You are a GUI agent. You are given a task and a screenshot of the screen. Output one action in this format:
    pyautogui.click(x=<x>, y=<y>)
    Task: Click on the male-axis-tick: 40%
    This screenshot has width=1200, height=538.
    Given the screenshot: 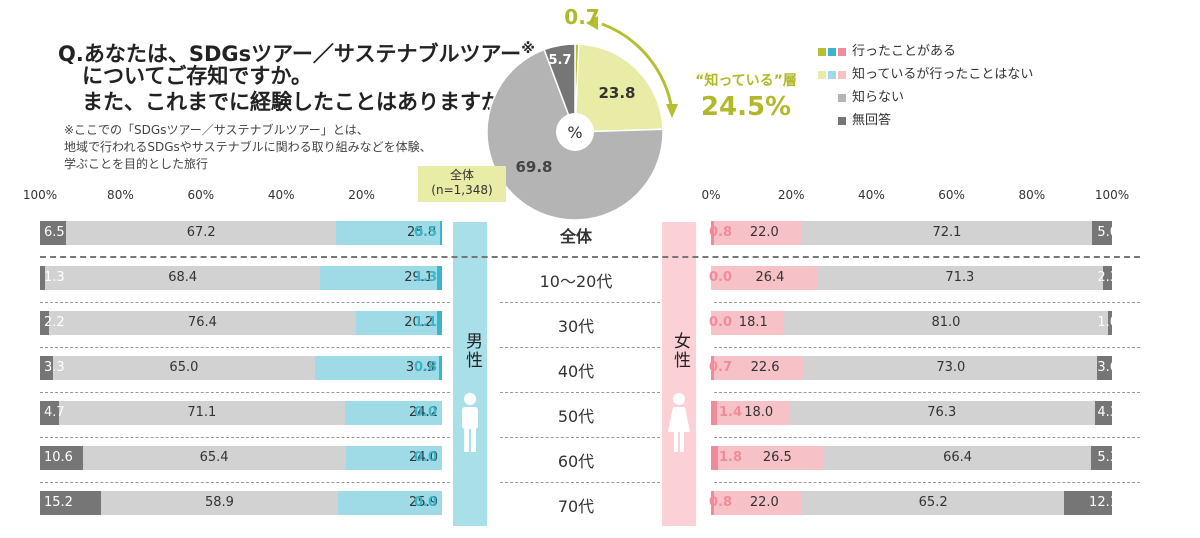 What is the action you would take?
    pyautogui.click(x=281, y=195)
    